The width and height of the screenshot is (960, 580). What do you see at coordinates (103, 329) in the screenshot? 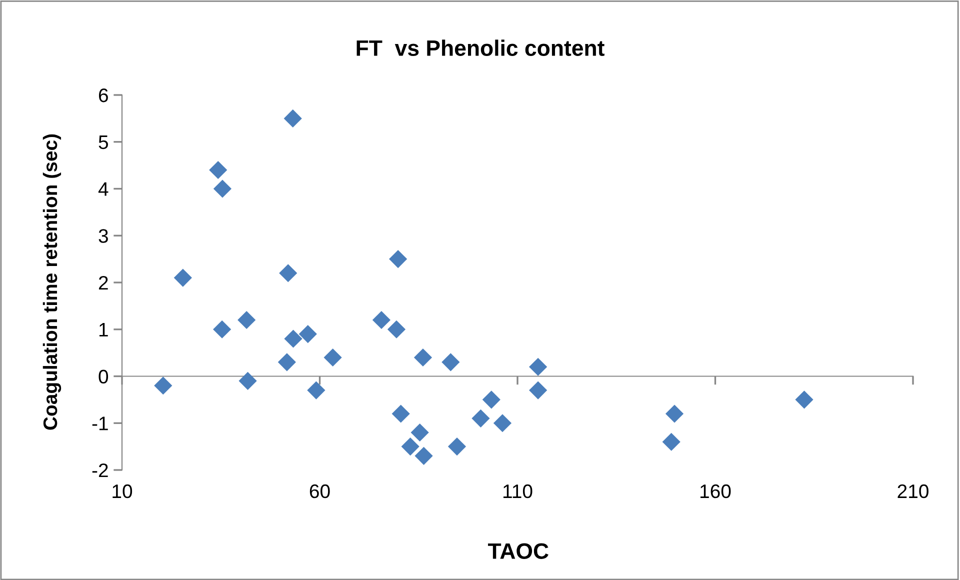
I see `y-tick-label: 1` at bounding box center [103, 329].